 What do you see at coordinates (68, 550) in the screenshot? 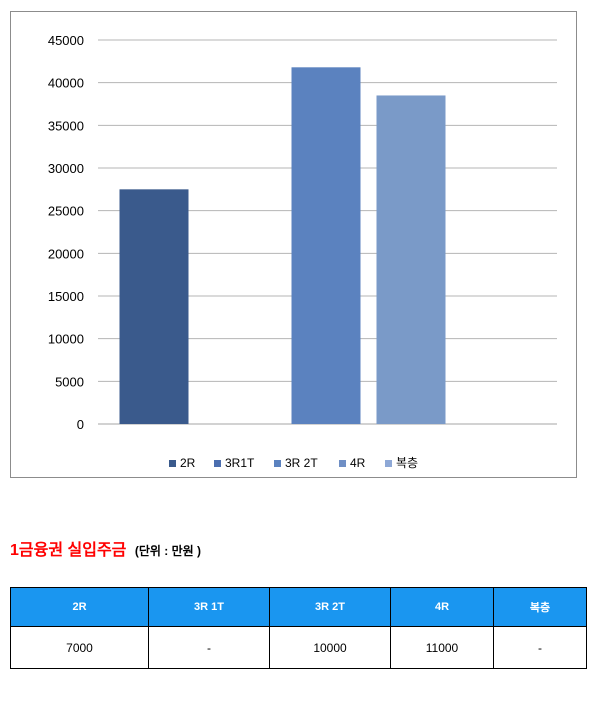
I see `section-title-text: 1금융권 실입주금` at bounding box center [68, 550].